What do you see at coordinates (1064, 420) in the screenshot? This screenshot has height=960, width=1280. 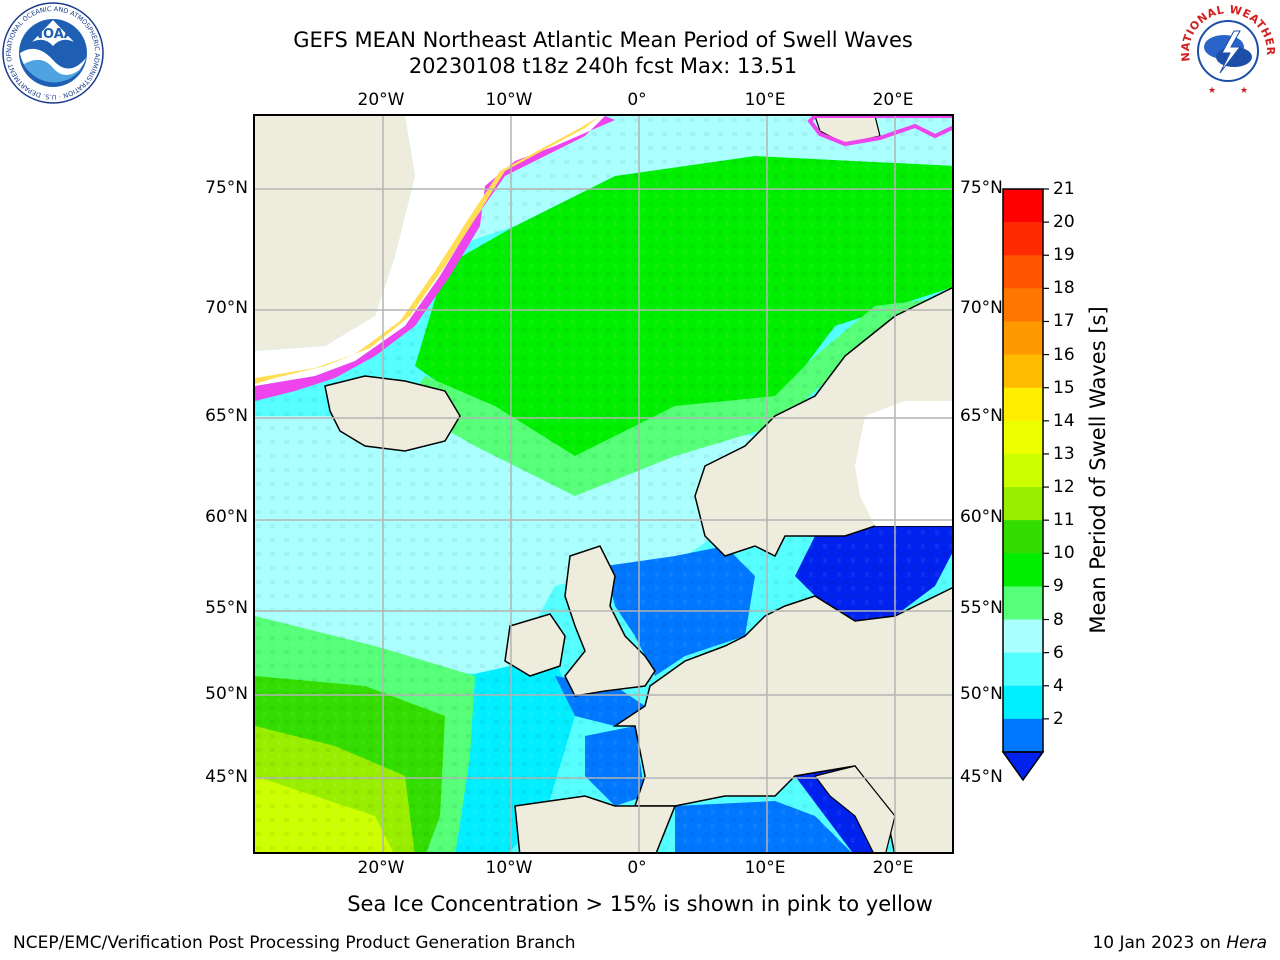 I see `colorbar-tick-label: 14` at bounding box center [1064, 420].